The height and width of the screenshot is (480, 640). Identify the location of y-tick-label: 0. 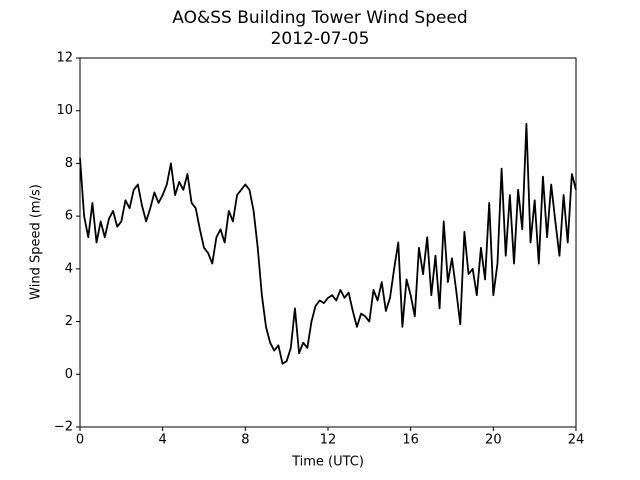
(69, 374).